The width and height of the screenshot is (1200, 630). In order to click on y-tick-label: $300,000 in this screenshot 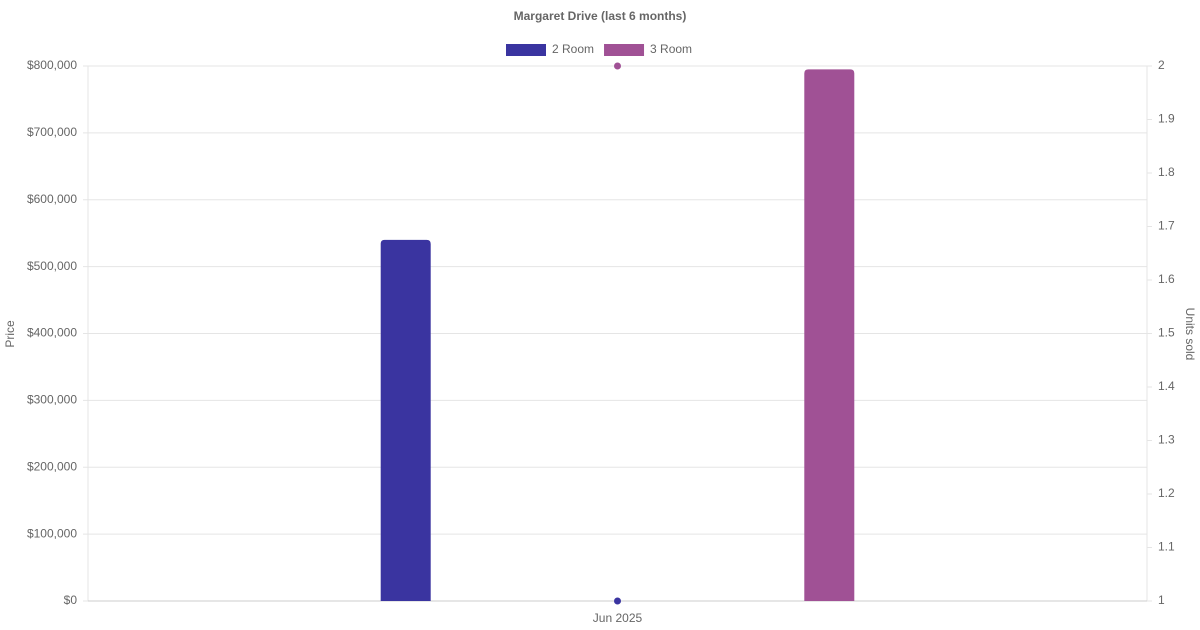, I will do `click(52, 400)`.